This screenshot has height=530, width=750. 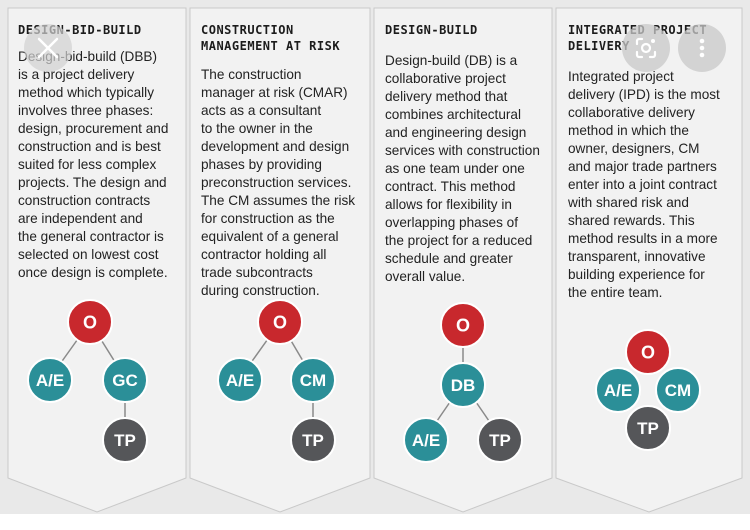 What do you see at coordinates (628, 202) in the screenshot?
I see `description-line: with shared risk and` at bounding box center [628, 202].